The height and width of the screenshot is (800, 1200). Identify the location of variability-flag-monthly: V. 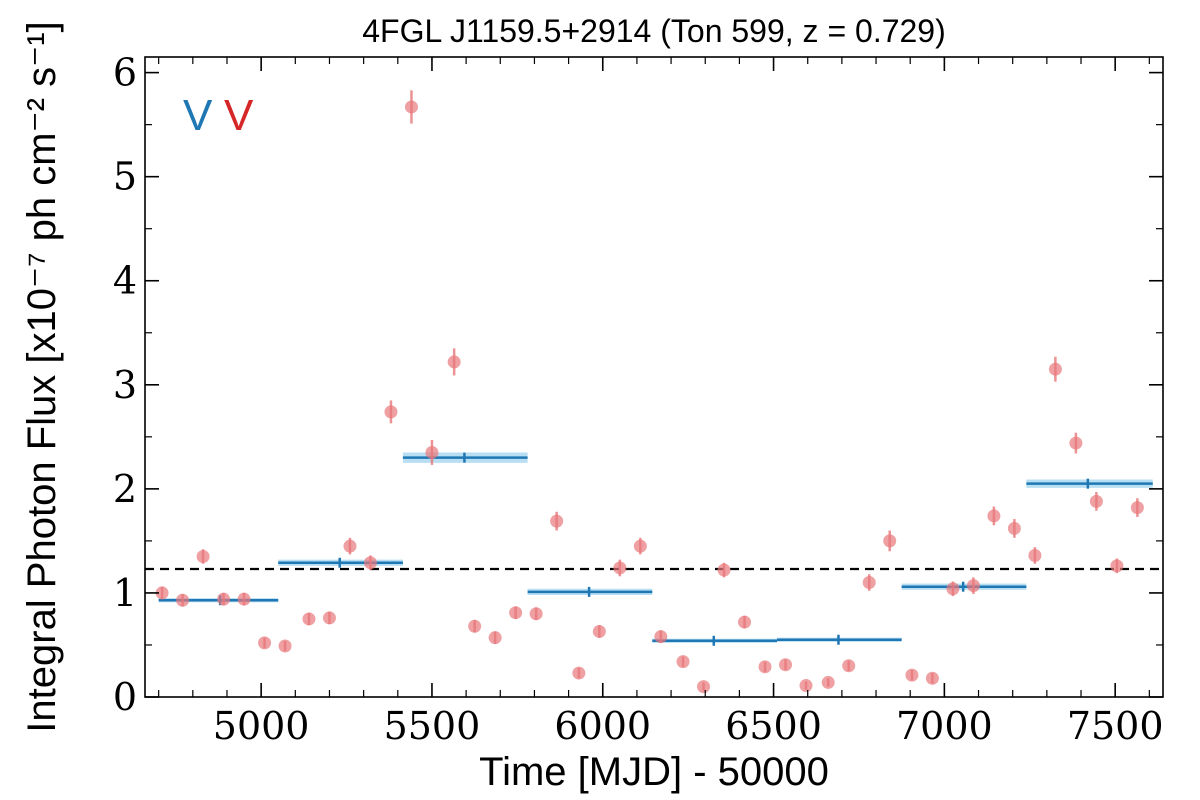
(239, 115).